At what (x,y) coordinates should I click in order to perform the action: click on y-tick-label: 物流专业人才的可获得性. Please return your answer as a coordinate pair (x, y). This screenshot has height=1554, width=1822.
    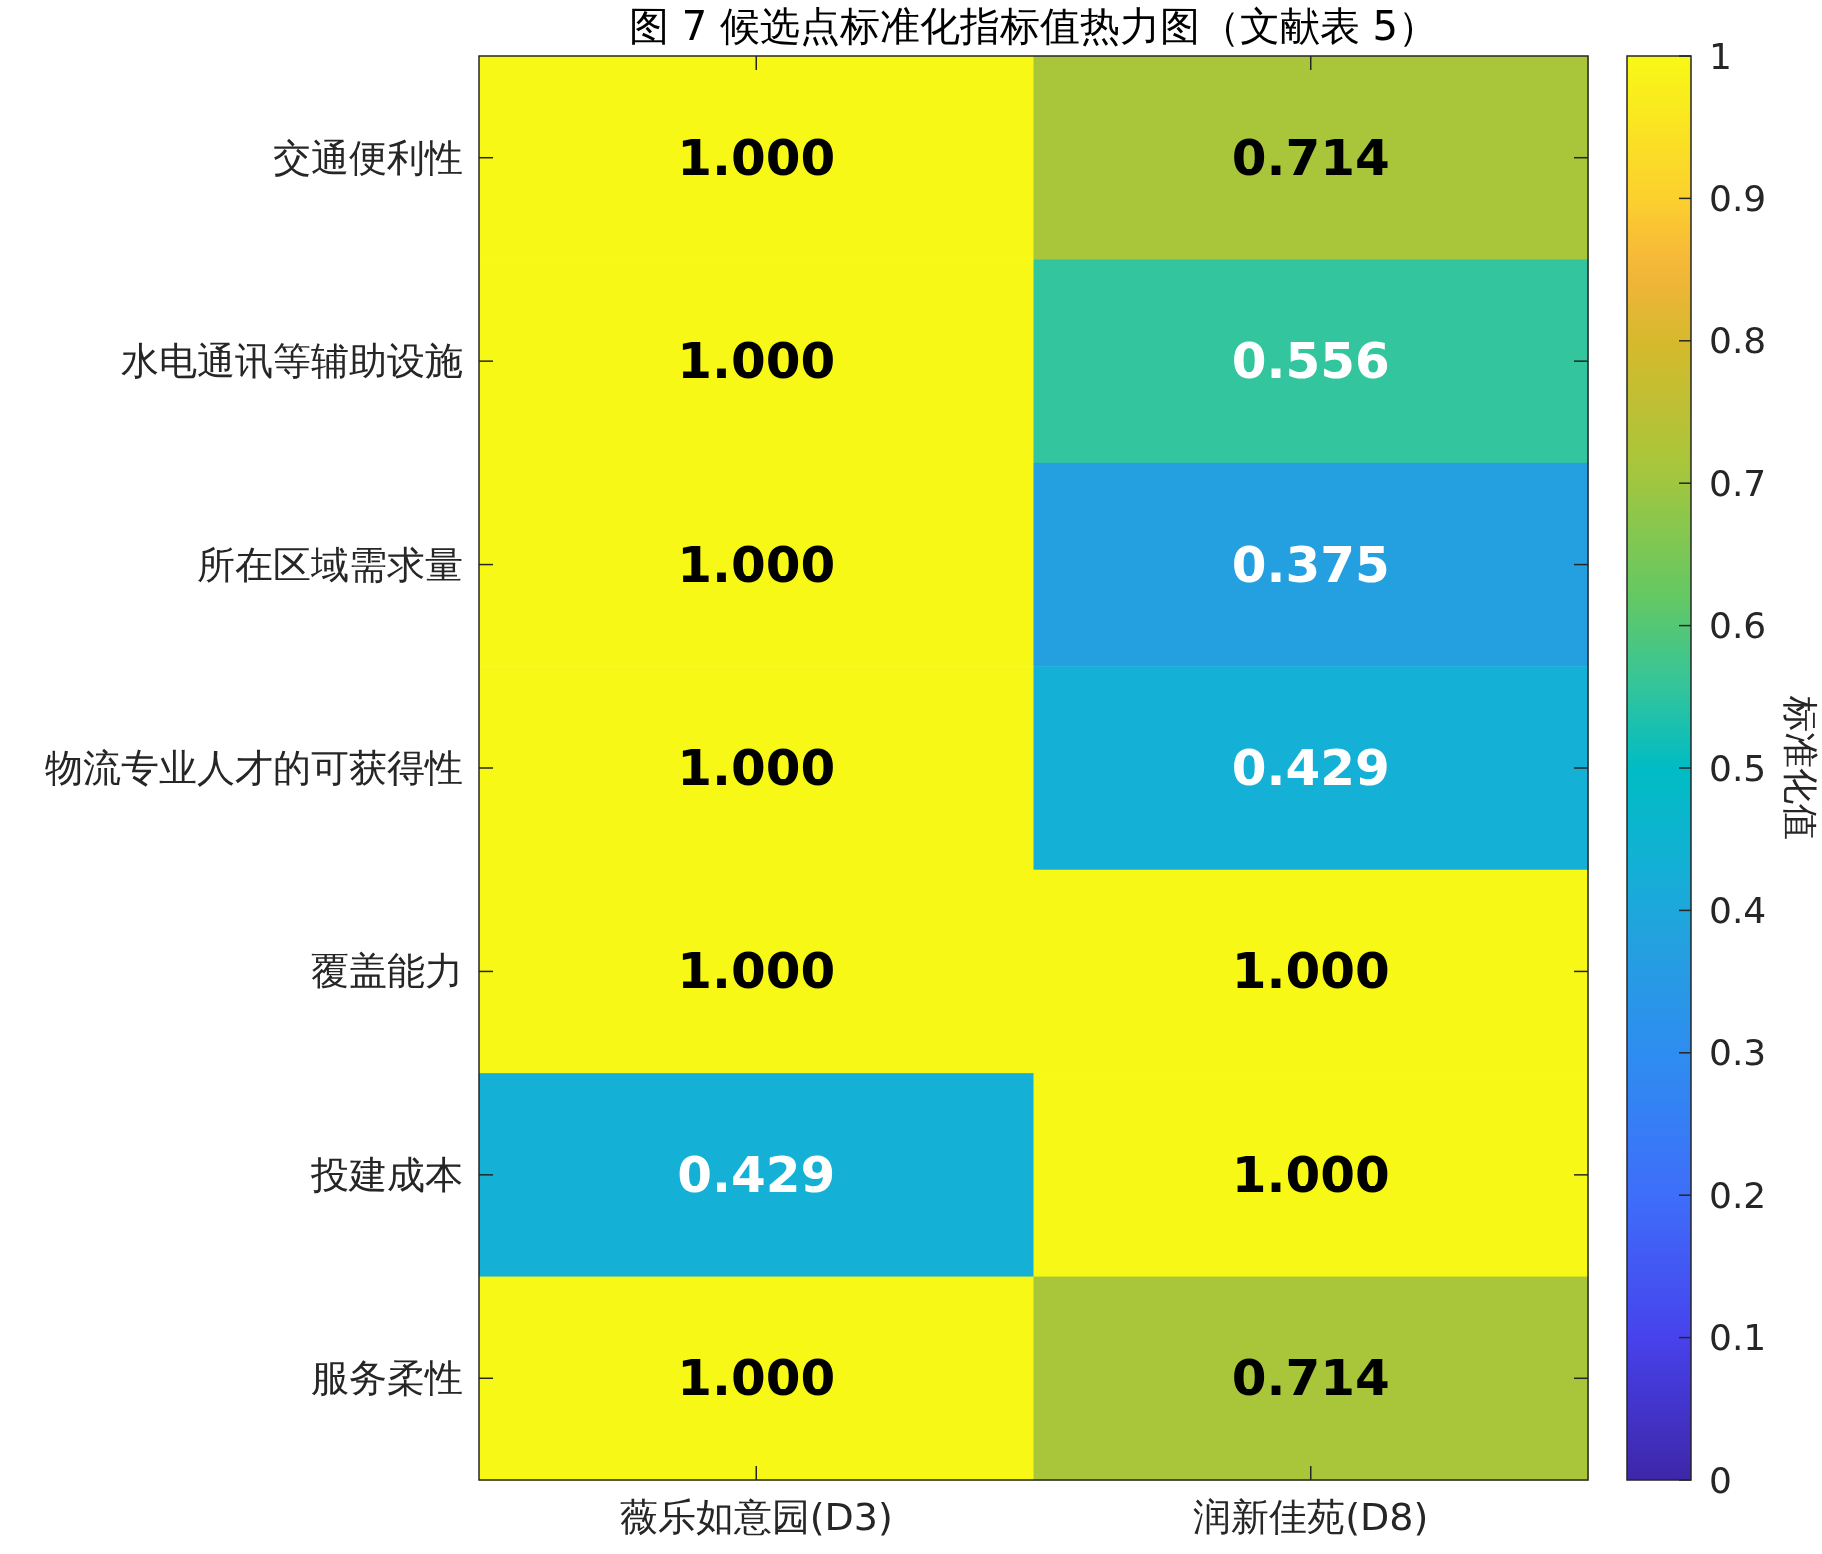
    Looking at the image, I should click on (254, 768).